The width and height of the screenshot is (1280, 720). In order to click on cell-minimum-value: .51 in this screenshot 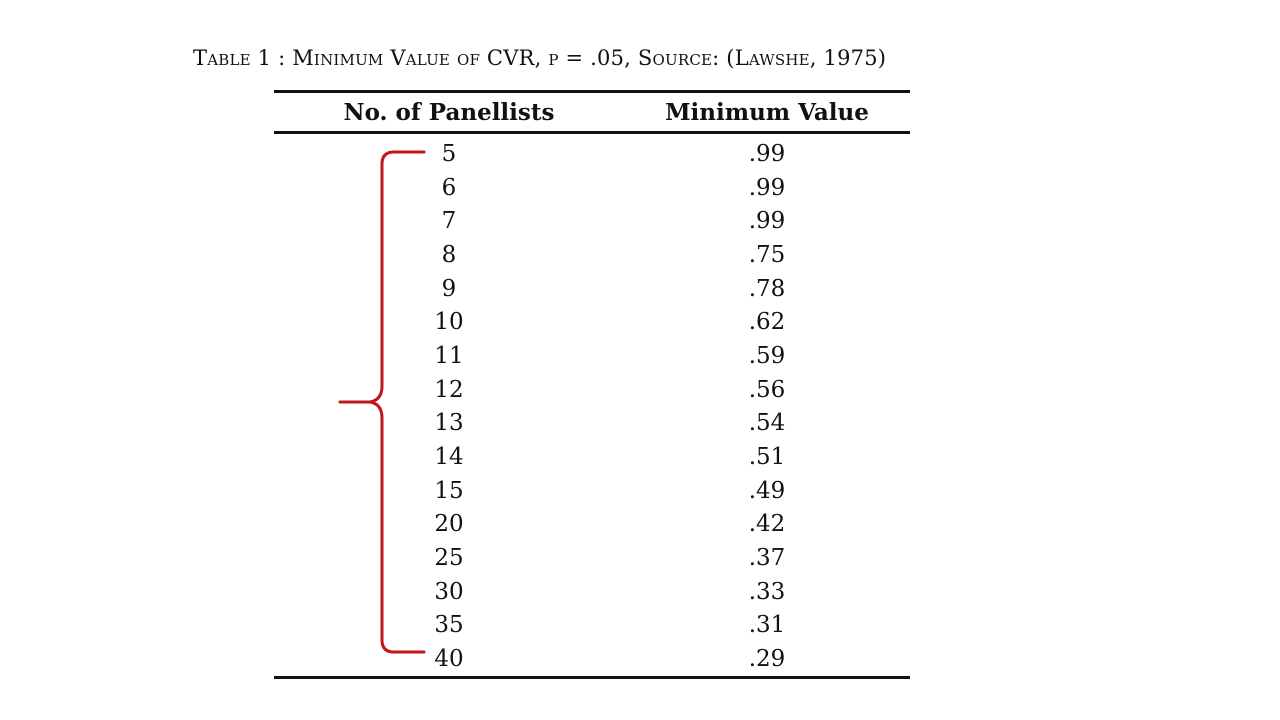, I will do `click(767, 457)`.